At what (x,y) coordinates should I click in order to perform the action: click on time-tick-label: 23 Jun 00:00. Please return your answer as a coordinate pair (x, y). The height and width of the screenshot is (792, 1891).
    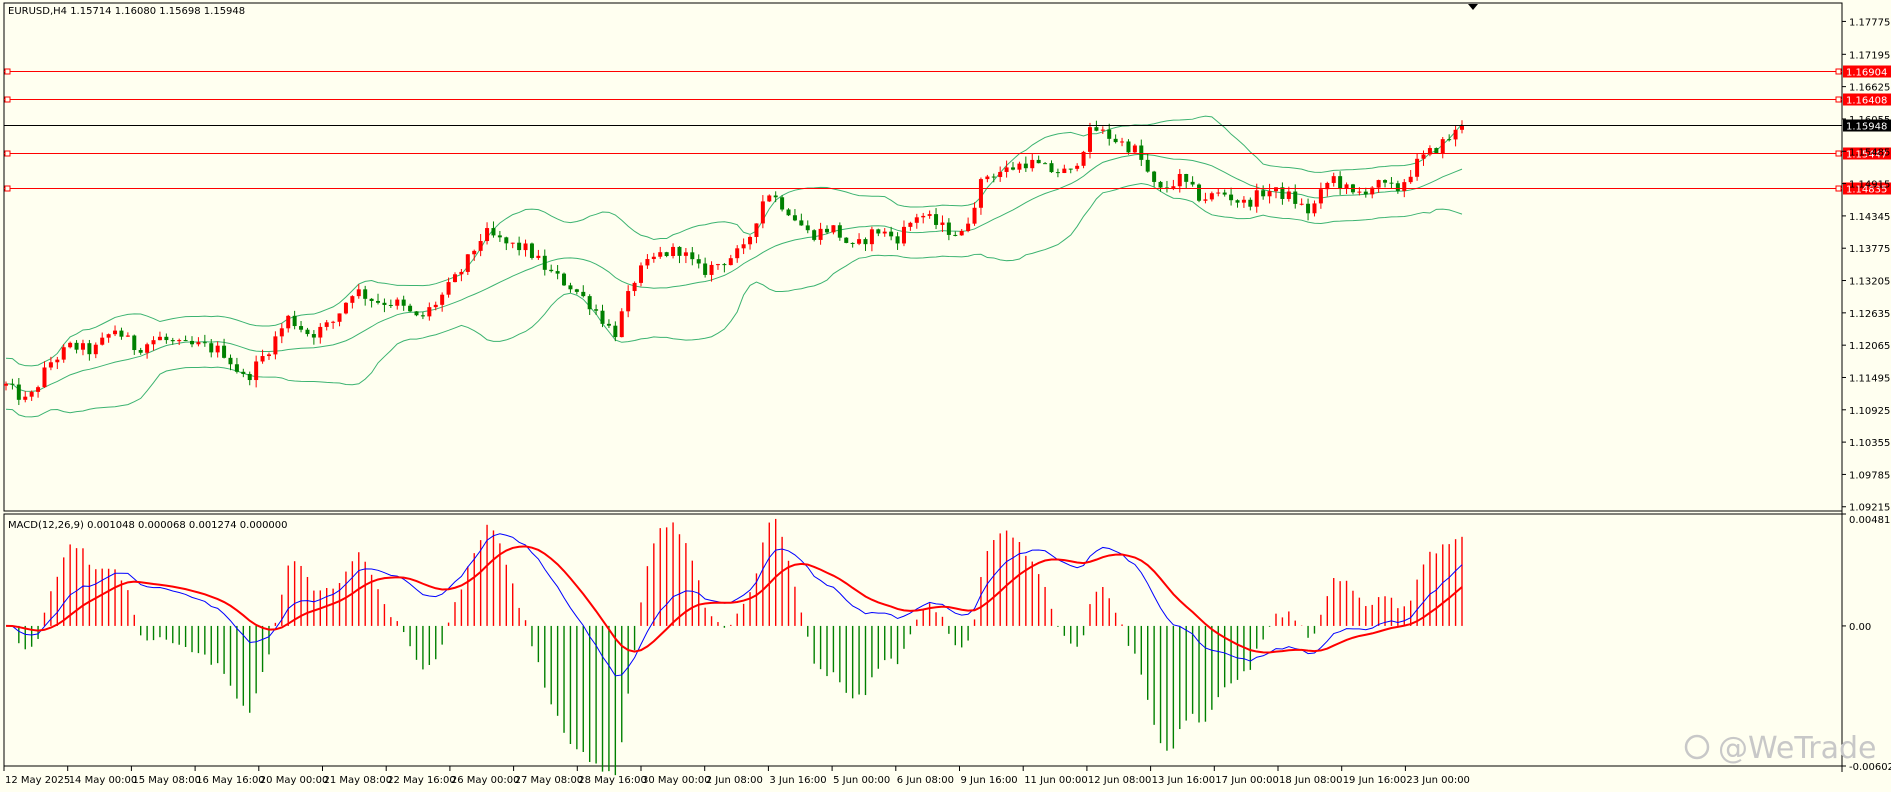
    Looking at the image, I should click on (1438, 780).